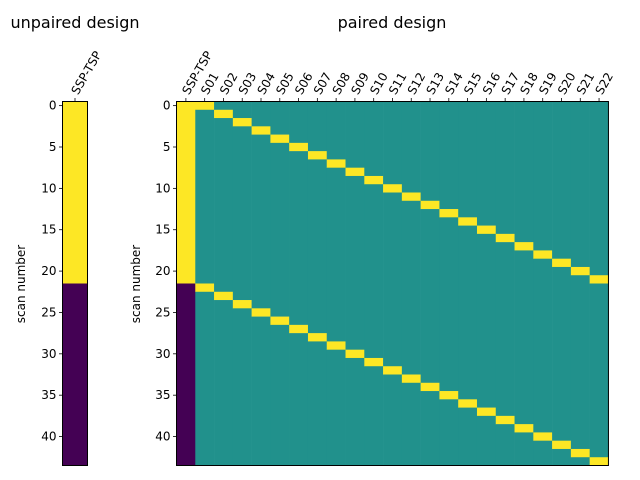  I want to click on paired-xtick-label-S12: S12, so click(417, 83).